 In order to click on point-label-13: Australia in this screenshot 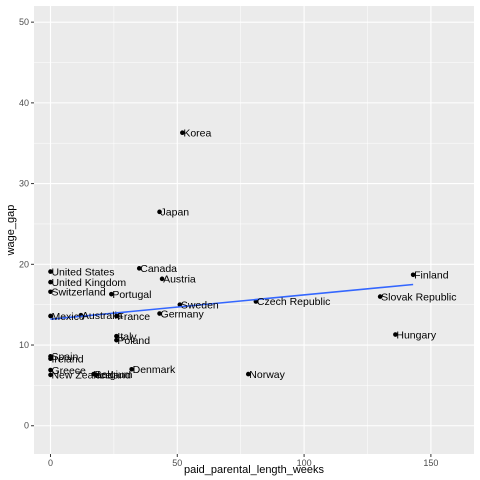, I will do `click(102, 316)`.